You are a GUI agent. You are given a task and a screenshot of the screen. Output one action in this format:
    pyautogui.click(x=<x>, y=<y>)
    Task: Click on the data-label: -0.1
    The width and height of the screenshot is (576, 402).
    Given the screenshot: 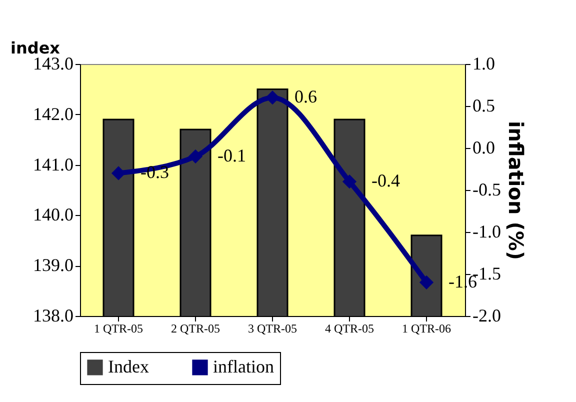 What is the action you would take?
    pyautogui.click(x=232, y=155)
    